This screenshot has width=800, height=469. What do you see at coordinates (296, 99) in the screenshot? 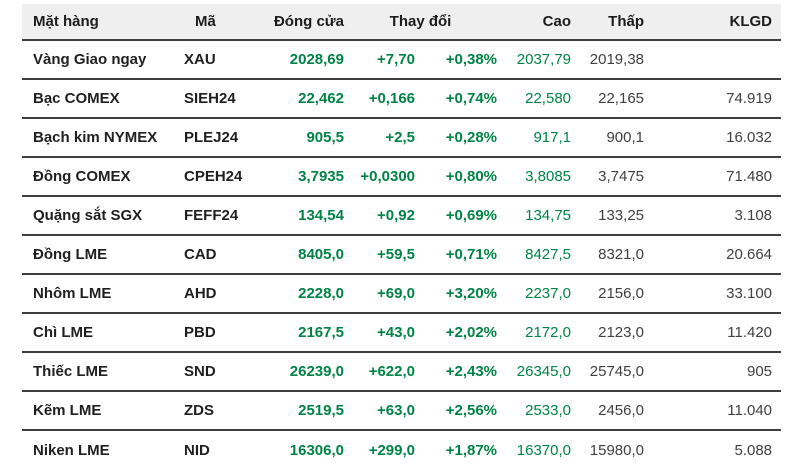
I see `close-cell: 22,462` at bounding box center [296, 99].